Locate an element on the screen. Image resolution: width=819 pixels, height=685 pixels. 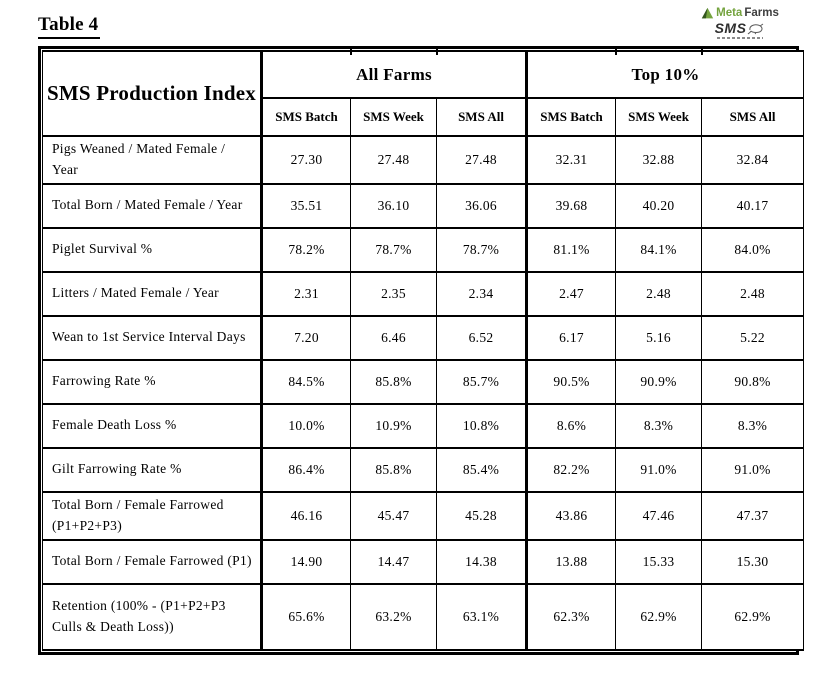
table-title-cell: SMS Production Index is located at coordinates (152, 93).